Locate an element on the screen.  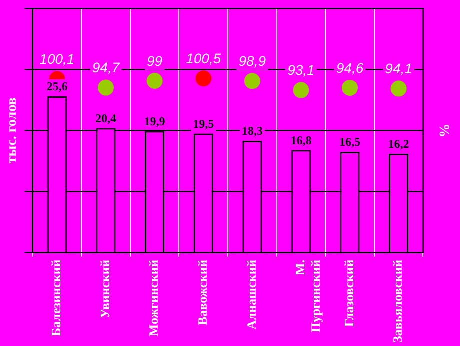
x-tick-label: Алнашский is located at coordinates (251, 294).